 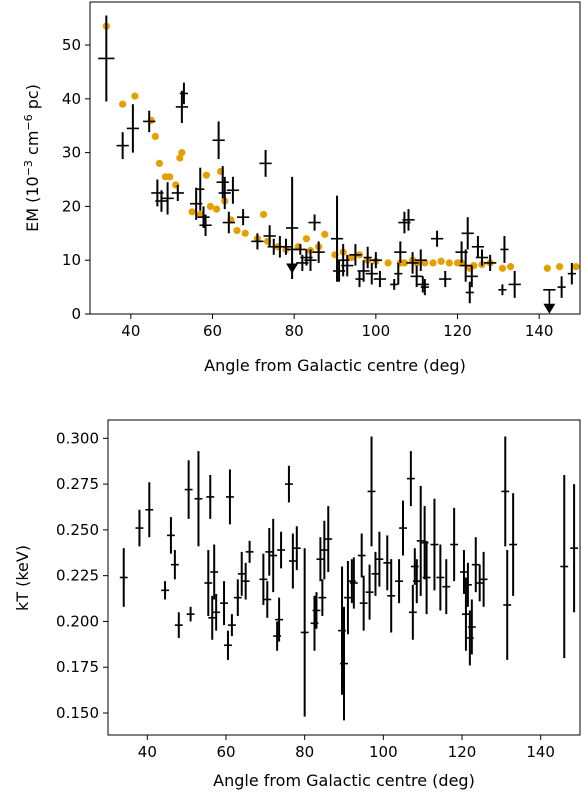 What do you see at coordinates (147, 752) in the screenshot?
I see `kt-xtick-label: 40` at bounding box center [147, 752].